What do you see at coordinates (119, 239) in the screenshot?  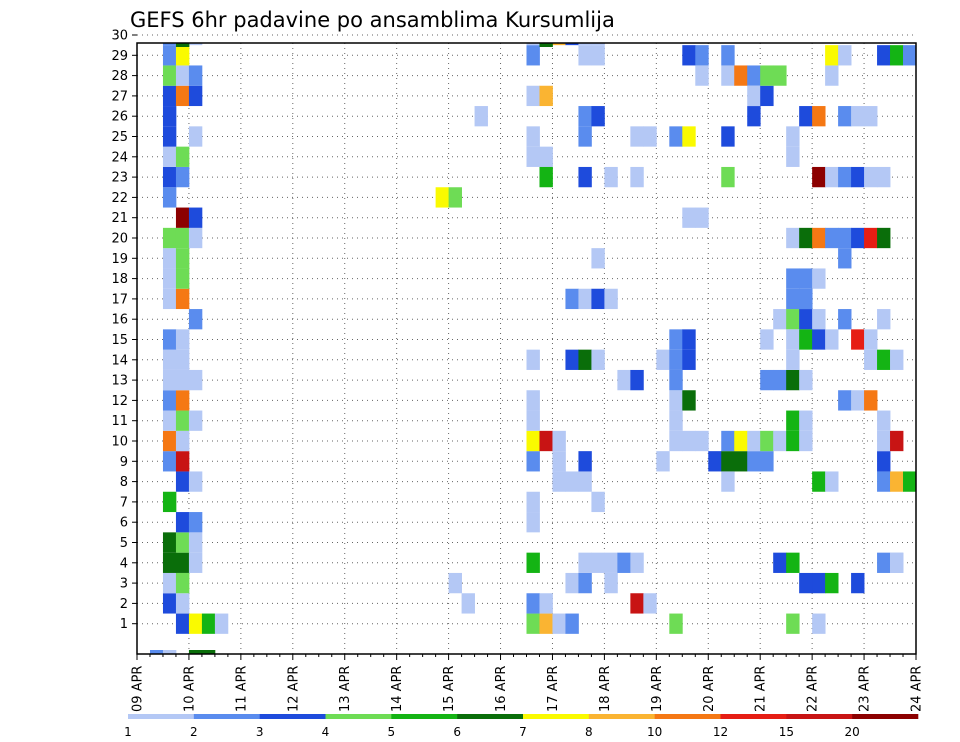 I see `y-tick-label: 20` at bounding box center [119, 239].